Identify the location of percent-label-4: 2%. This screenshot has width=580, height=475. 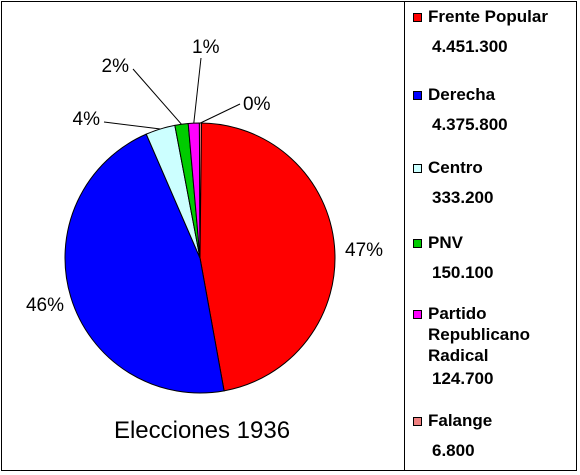
(116, 66).